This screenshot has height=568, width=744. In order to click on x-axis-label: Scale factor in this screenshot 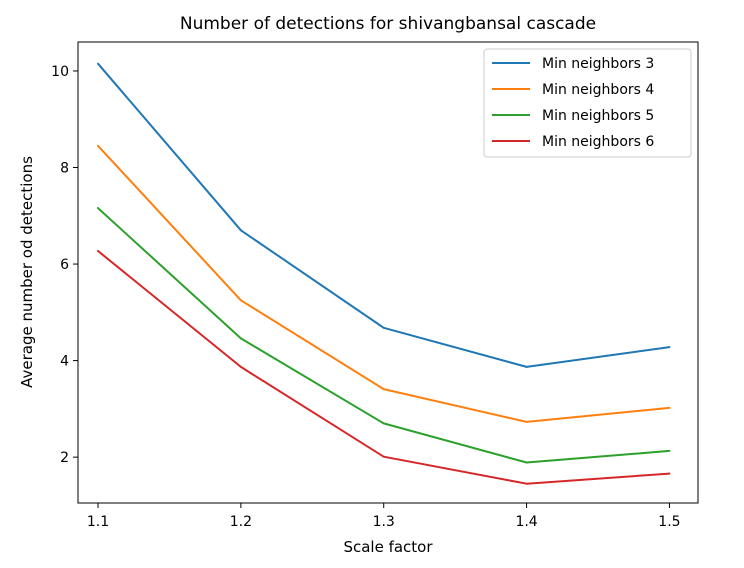, I will do `click(388, 547)`.